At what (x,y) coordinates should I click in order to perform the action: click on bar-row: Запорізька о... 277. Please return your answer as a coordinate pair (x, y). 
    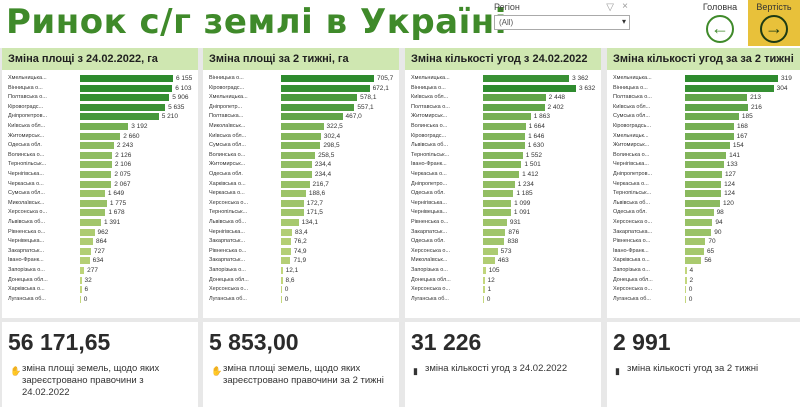
    Looking at the image, I should click on (100, 270).